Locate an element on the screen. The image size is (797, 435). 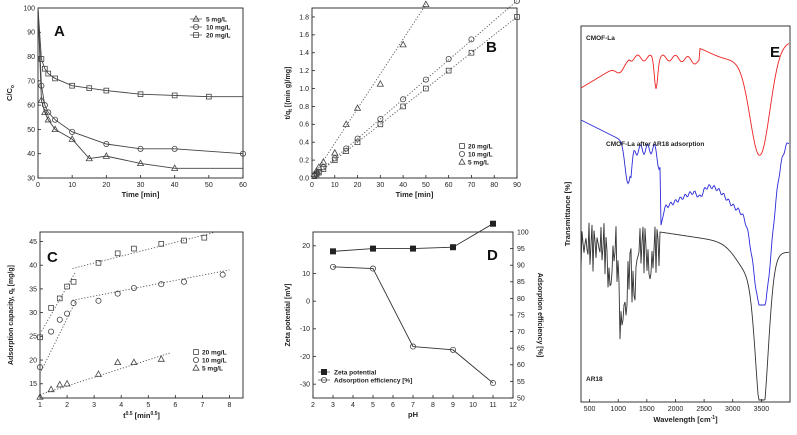
legend-label: Adsorption efficiency [%] is located at coordinates (373, 381).